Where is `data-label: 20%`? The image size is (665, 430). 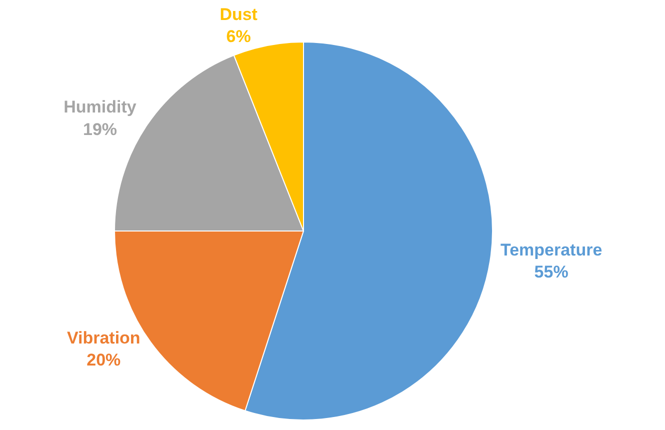
data-label: 20% is located at coordinates (103, 360).